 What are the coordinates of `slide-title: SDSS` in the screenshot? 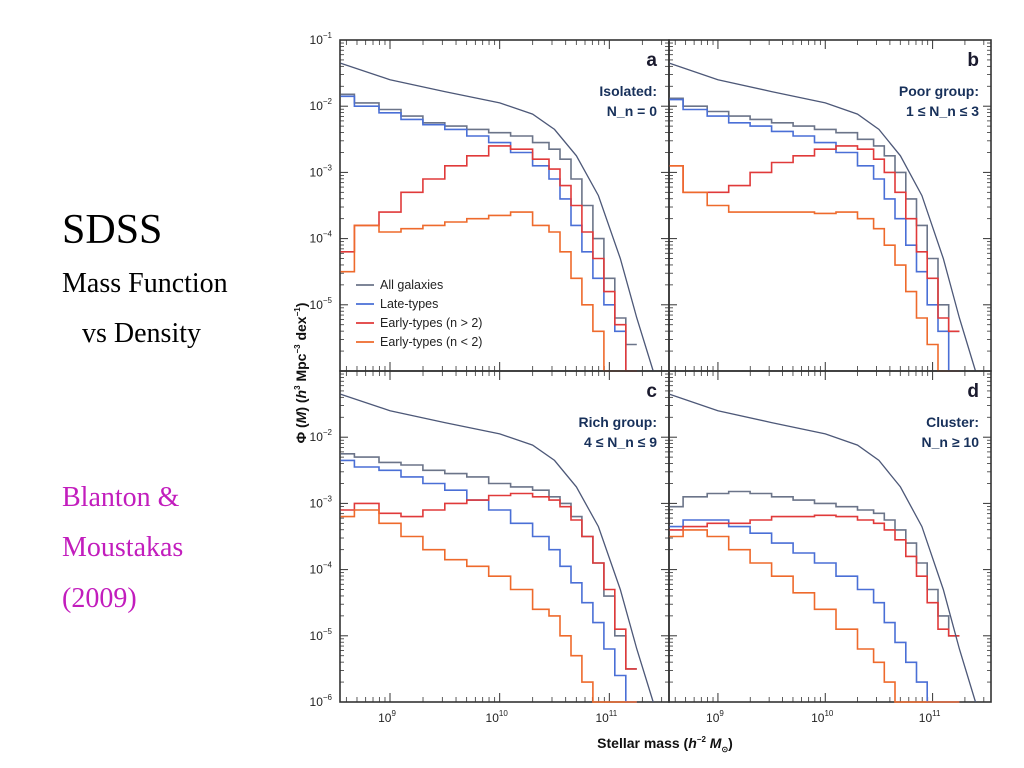 It's located at (112, 230).